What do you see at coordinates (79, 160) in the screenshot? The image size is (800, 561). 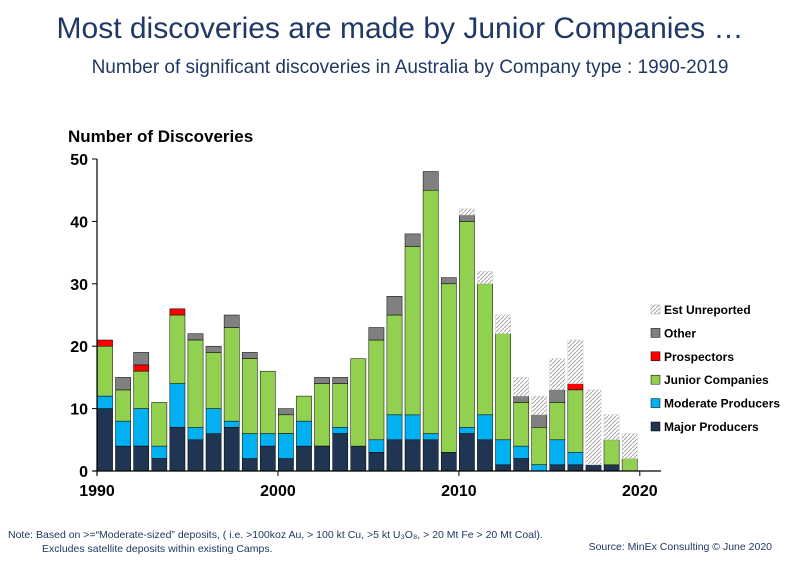 I see `y-tick-label-50: 50` at bounding box center [79, 160].